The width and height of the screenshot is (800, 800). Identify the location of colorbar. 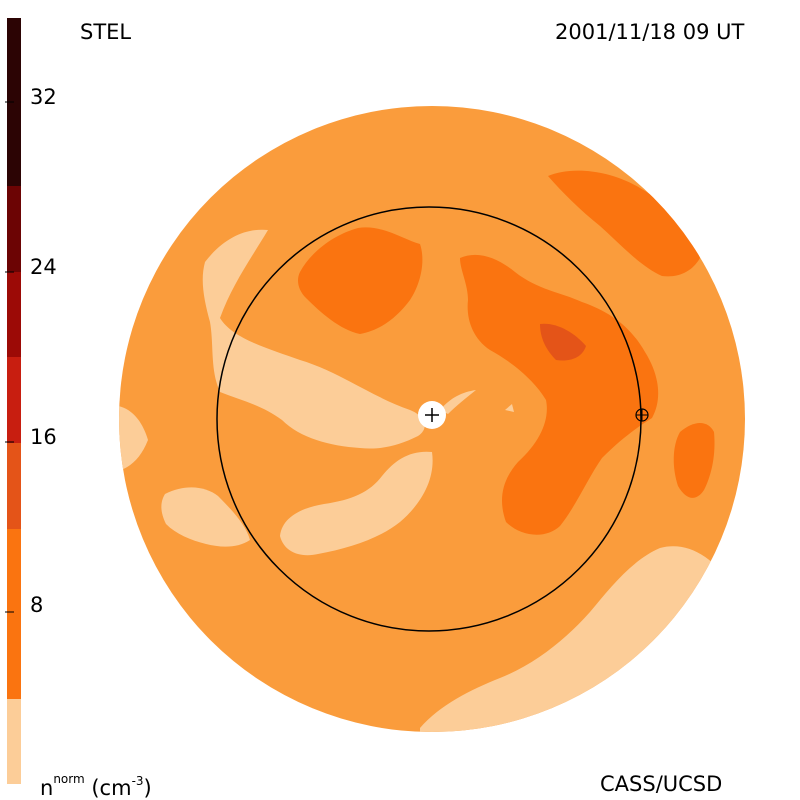
(14, 401).